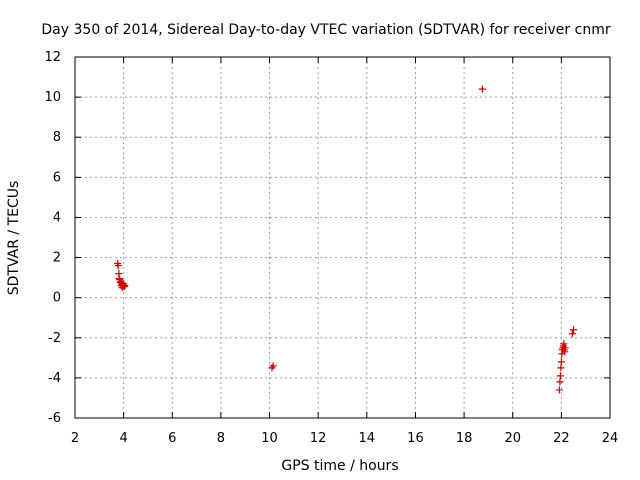 Image resolution: width=640 pixels, height=480 pixels. I want to click on y-tick-label: 10, so click(52, 97).